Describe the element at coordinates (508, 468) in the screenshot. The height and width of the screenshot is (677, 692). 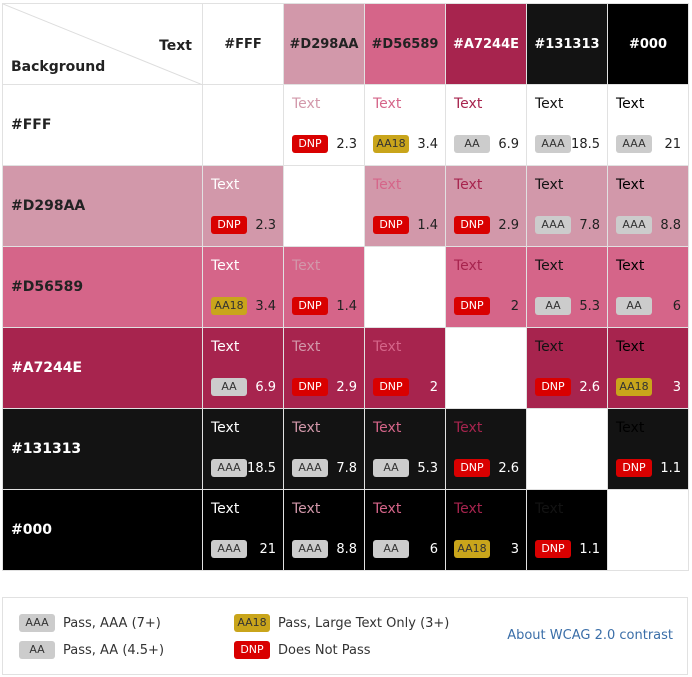
I see `contrast-ratio: 2.6` at that location.